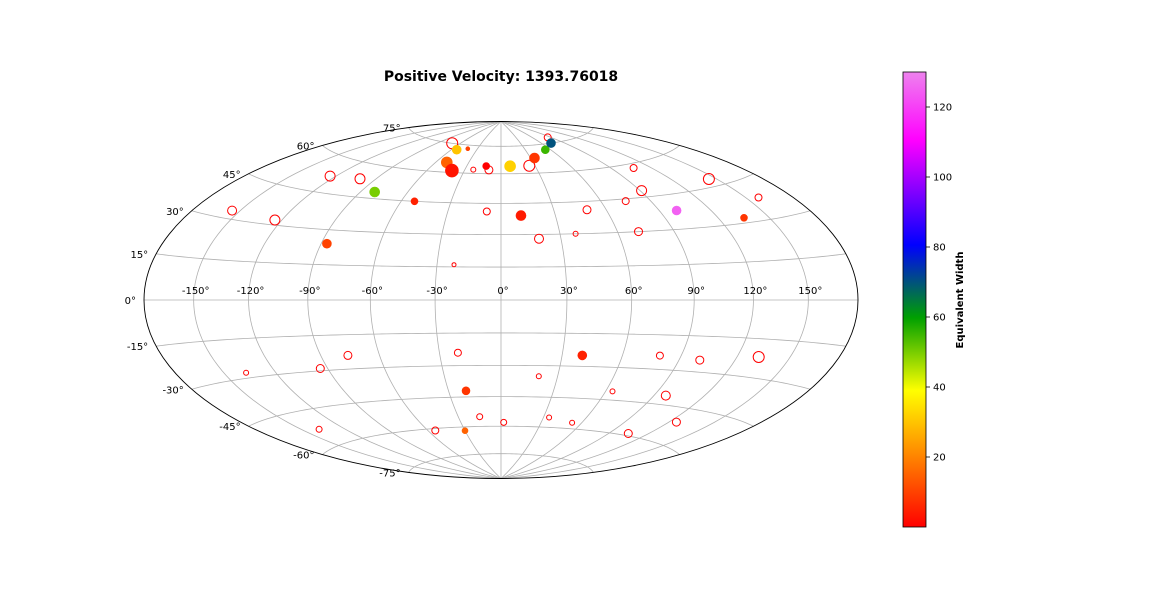 The width and height of the screenshot is (1152, 604). What do you see at coordinates (263, 302) in the screenshot?
I see `latitude-tick-labels: -75° -60° -45° -30° -15° 0° 15° 30° 45° 60° 75°` at bounding box center [263, 302].